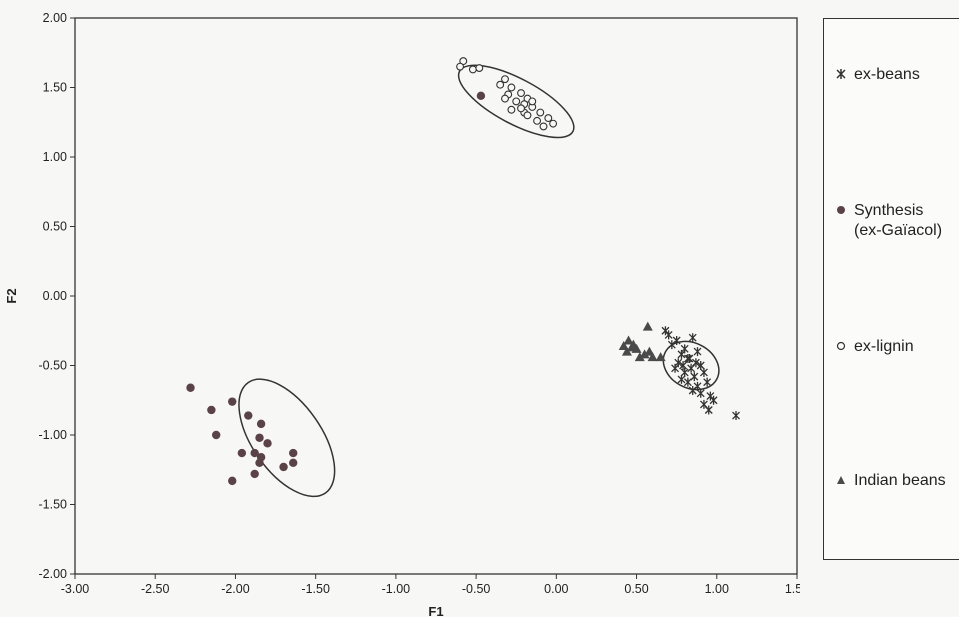 The image size is (959, 617). I want to click on legend-label-line2: (ex-Gaïacol), so click(898, 230).